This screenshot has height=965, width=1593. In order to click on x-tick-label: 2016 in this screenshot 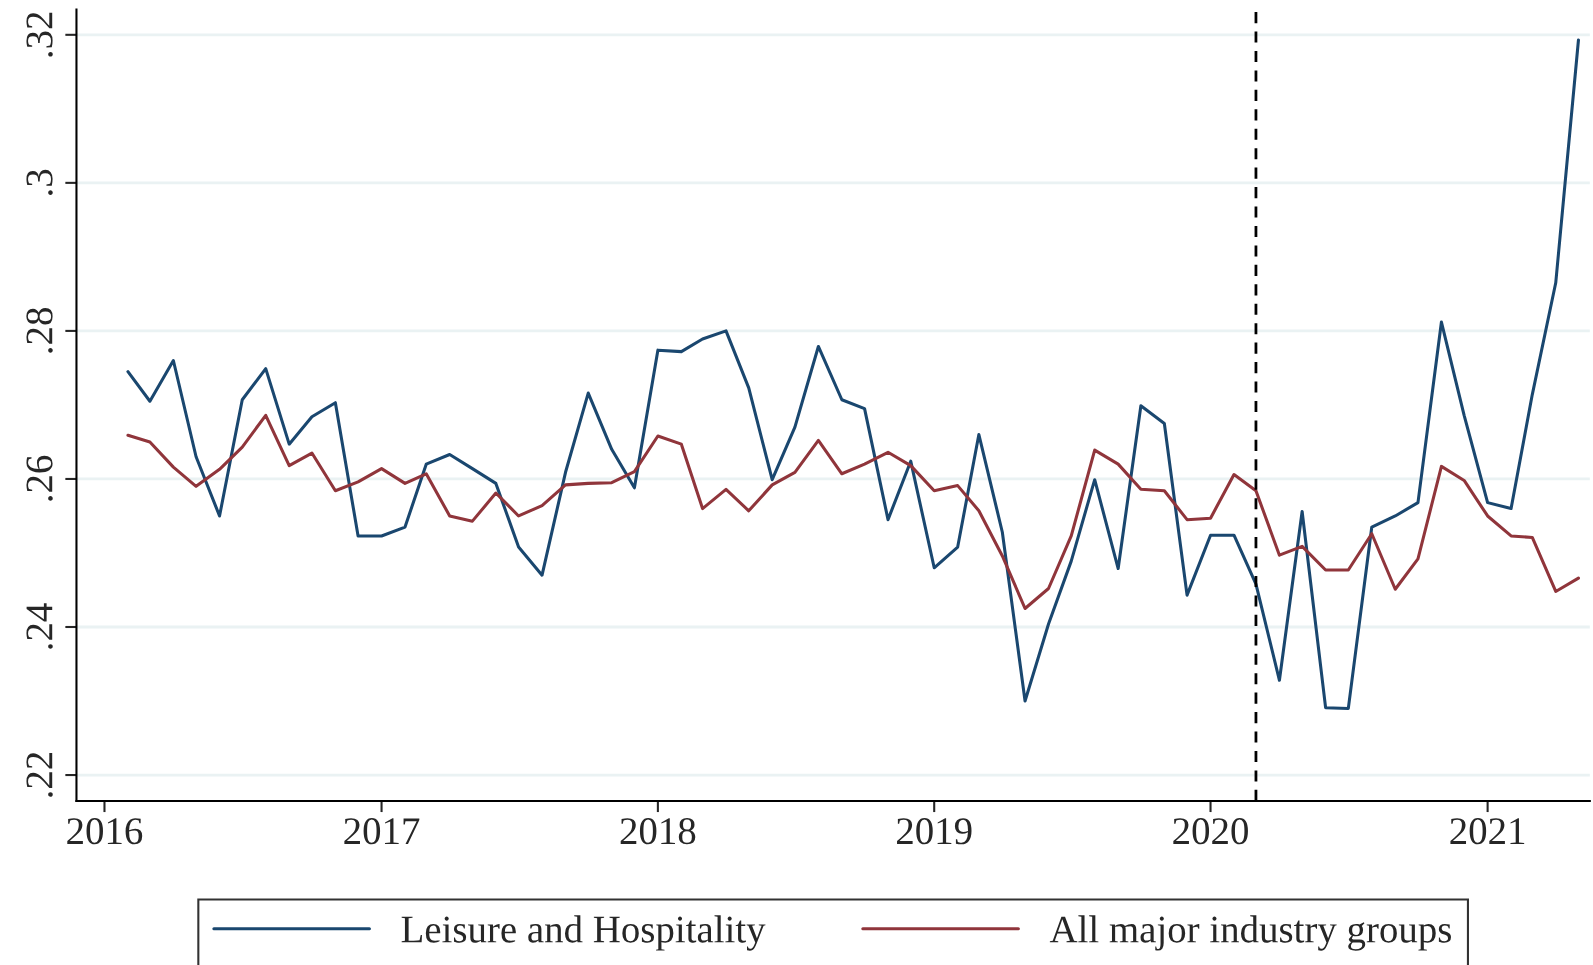, I will do `click(105, 831)`.